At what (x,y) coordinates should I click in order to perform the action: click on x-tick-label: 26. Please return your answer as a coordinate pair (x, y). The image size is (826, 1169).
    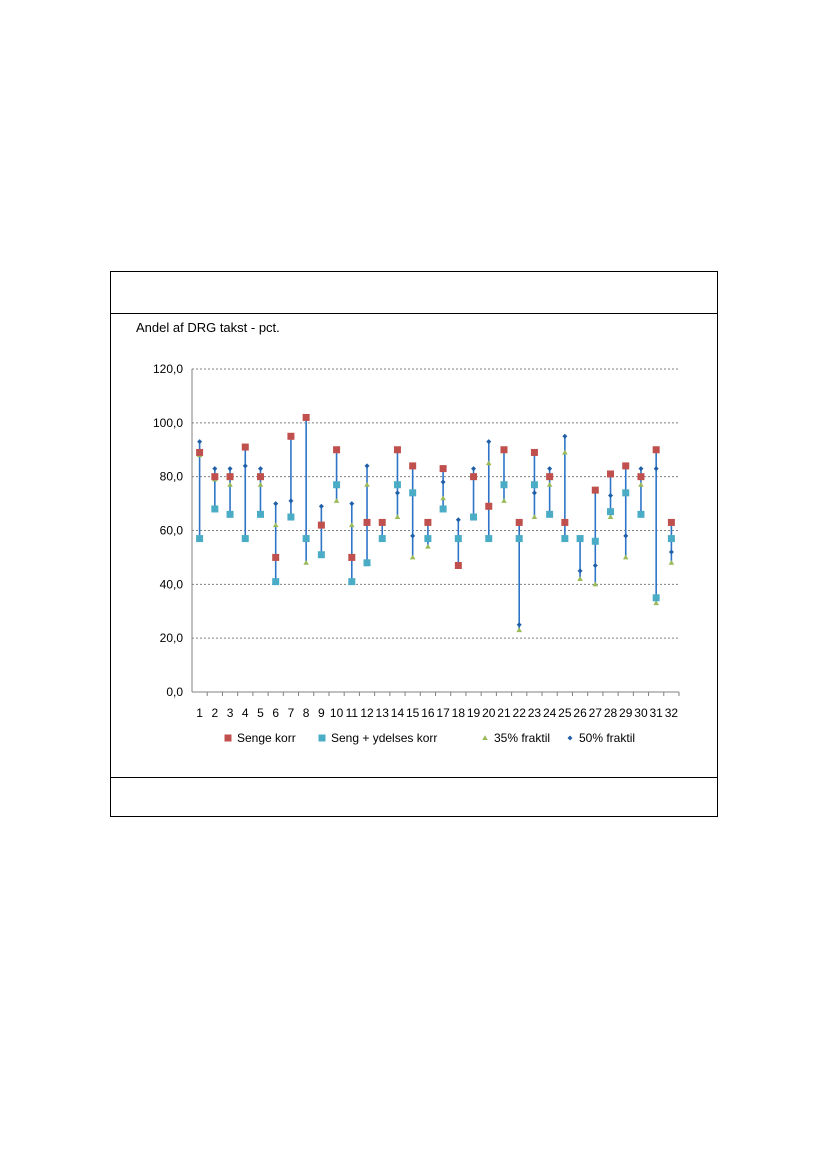
    Looking at the image, I should click on (580, 713).